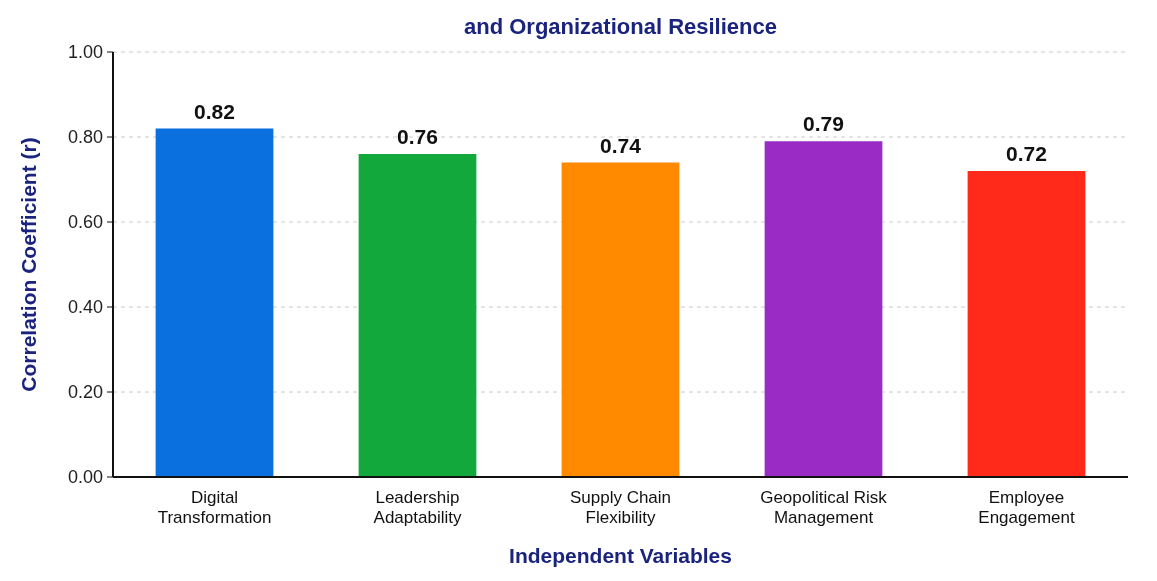  Describe the element at coordinates (85, 52) in the screenshot. I see `y-tick-label: 1.00` at that location.